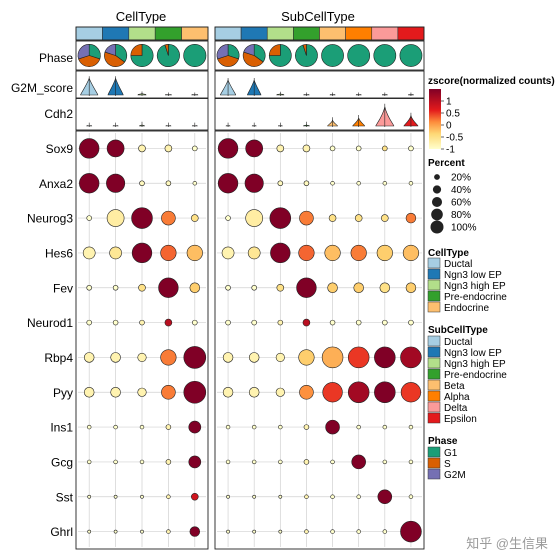 The width and height of the screenshot is (560, 560). Describe the element at coordinates (253, 59) in the screenshot. I see `phase-pie-subcelltype-1-S` at that location.